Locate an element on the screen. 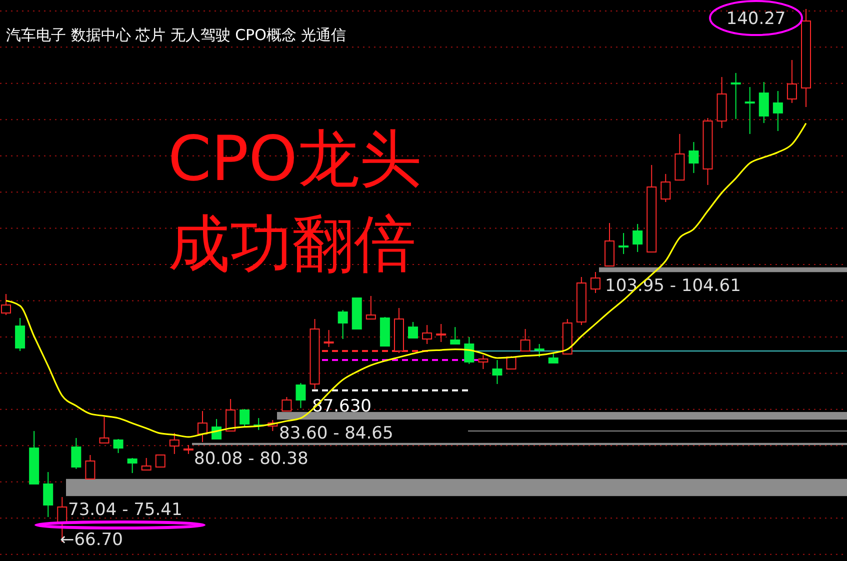  annotation: 成功翻倍 is located at coordinates (292, 243).